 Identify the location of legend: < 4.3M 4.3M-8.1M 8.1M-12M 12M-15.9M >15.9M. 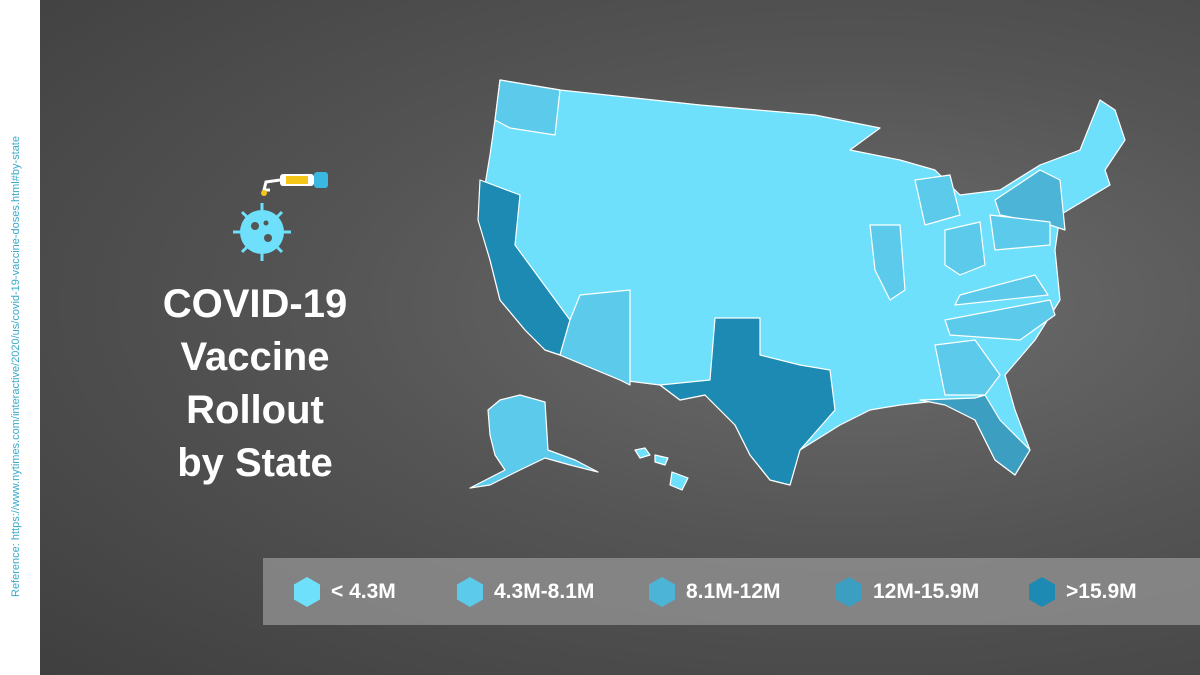
(731, 591).